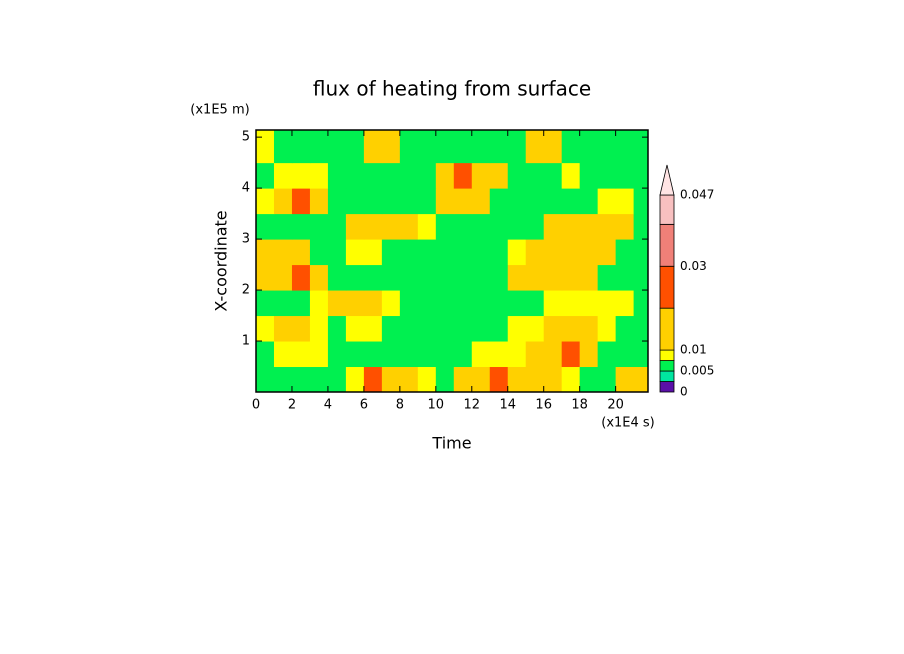  What do you see at coordinates (615, 405) in the screenshot?
I see `x-tick-label: 20` at bounding box center [615, 405].